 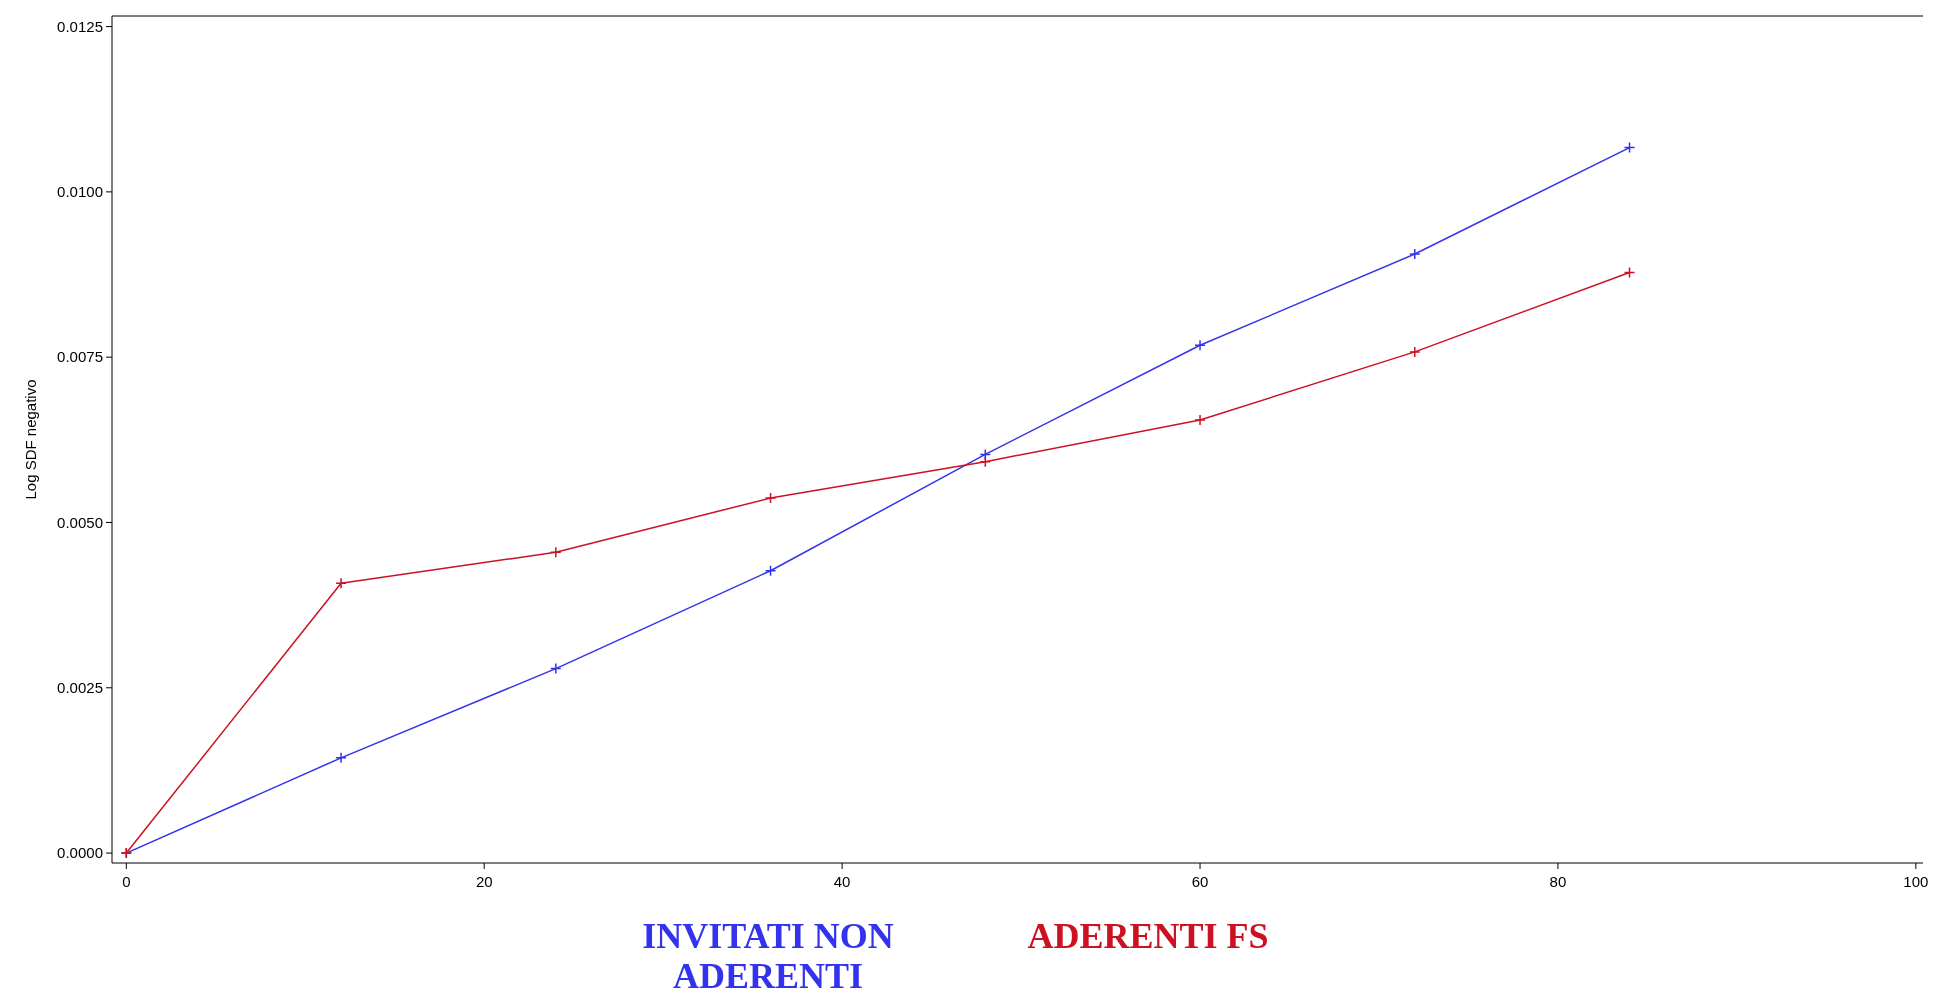 What do you see at coordinates (30, 439) in the screenshot?
I see `y-axis-title: Log SDF negativo` at bounding box center [30, 439].